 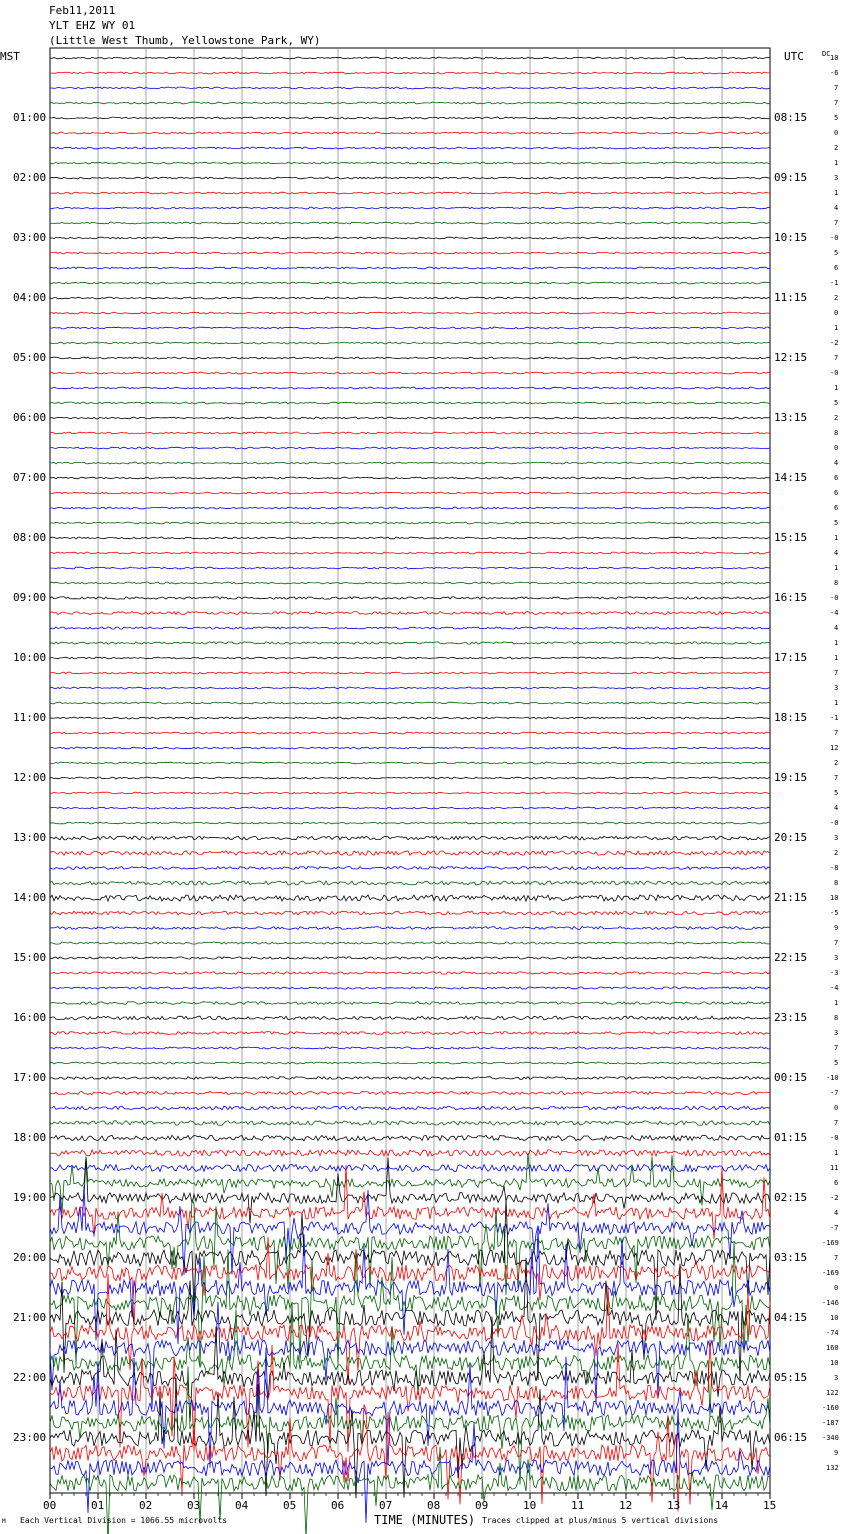 What do you see at coordinates (791, 297) in the screenshot?
I see `right-hour-label: 11:15` at bounding box center [791, 297].